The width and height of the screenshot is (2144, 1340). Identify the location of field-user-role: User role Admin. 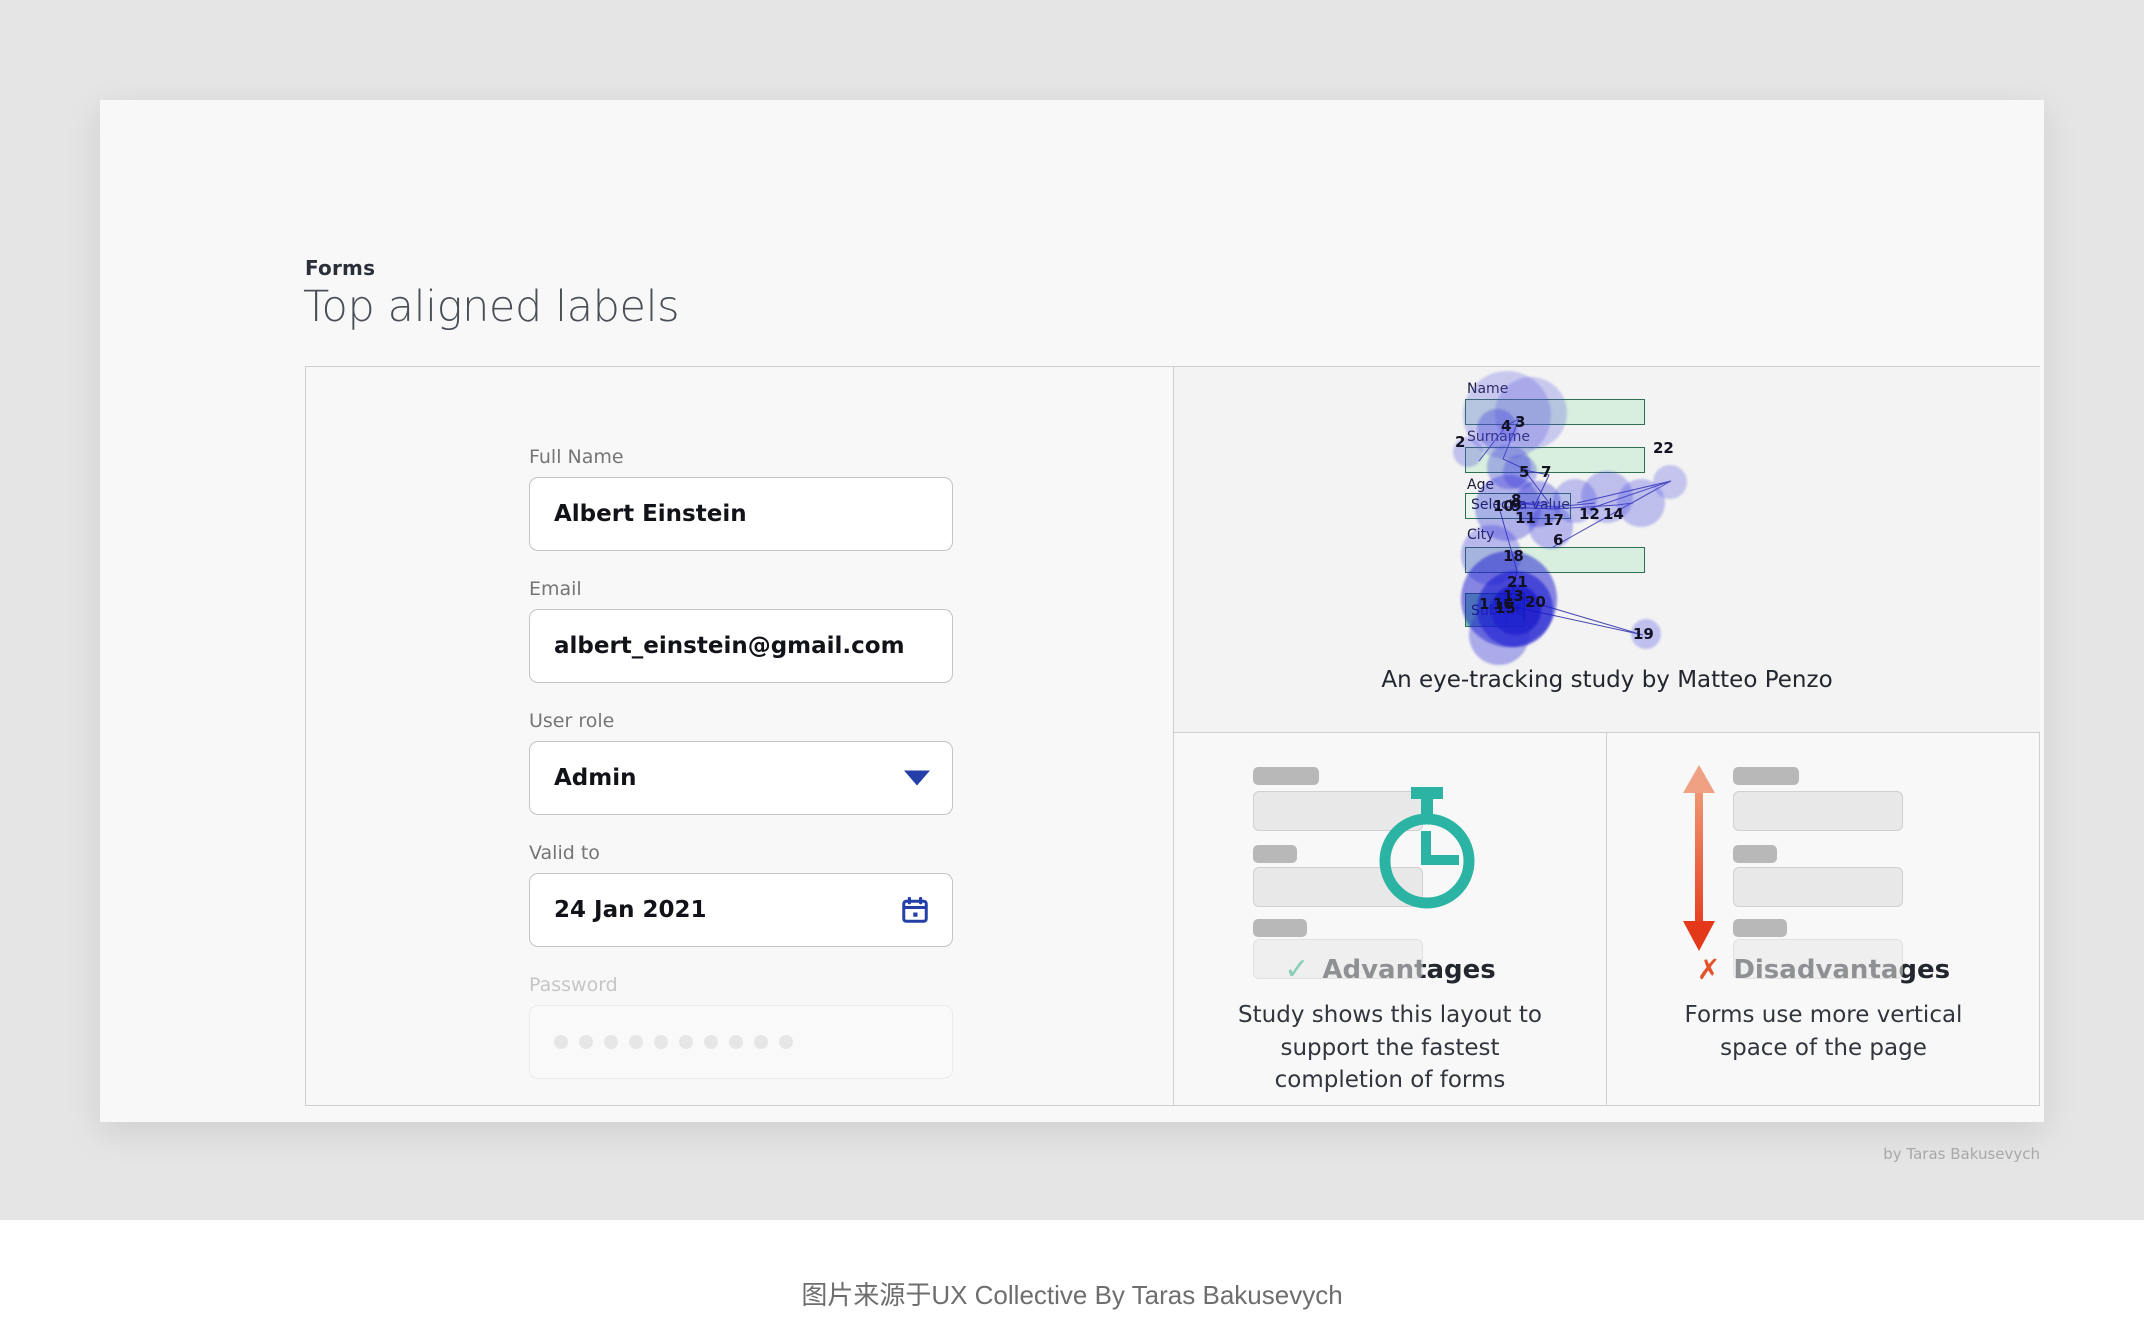
(741, 762).